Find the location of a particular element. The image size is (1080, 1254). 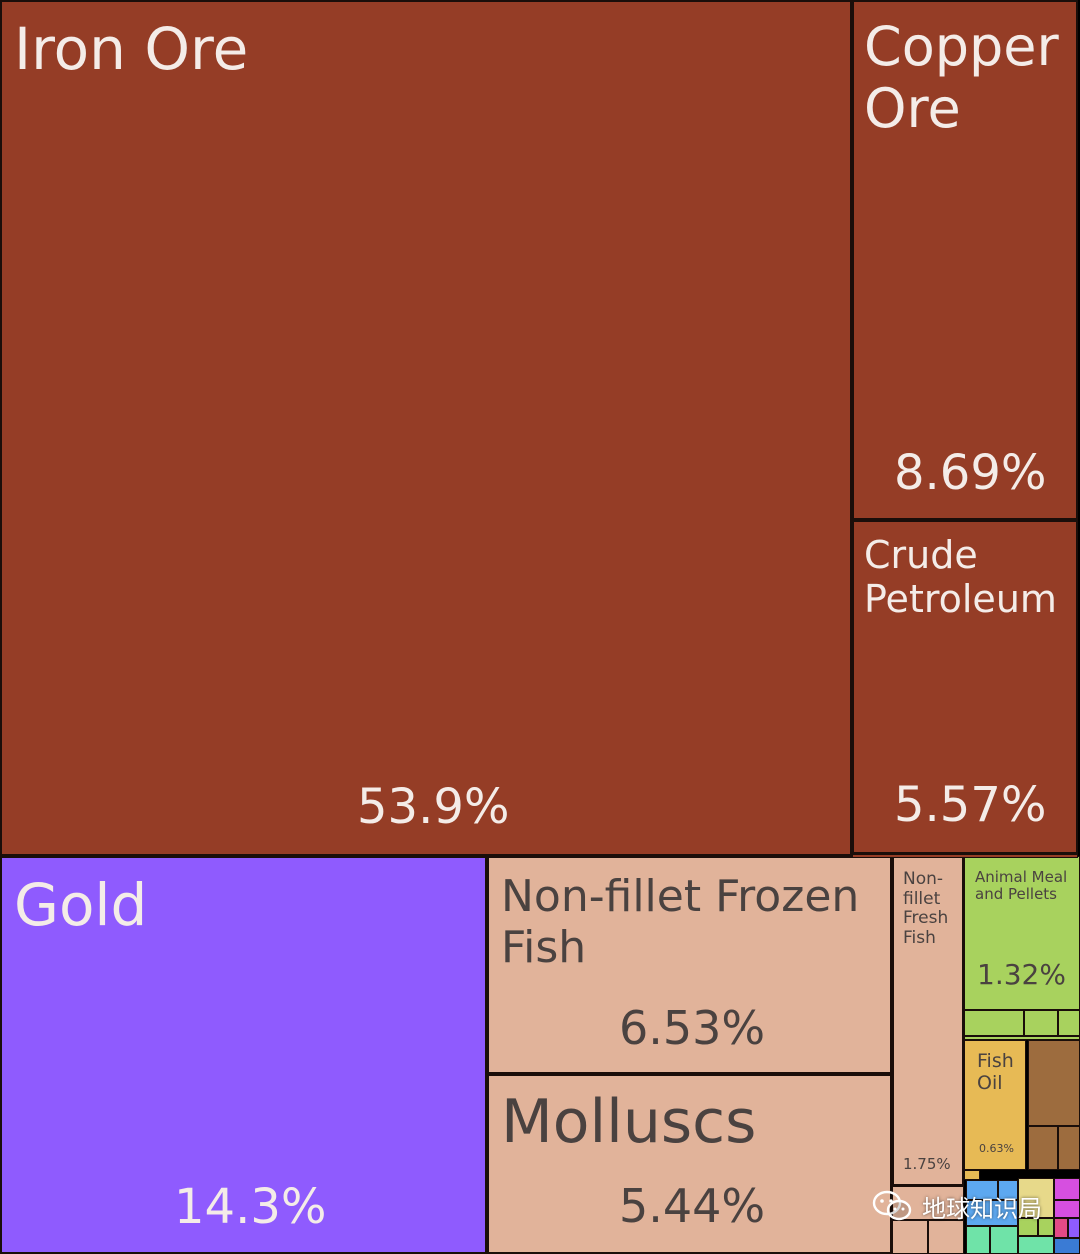

tile-value: 0.63% is located at coordinates (996, 1148).